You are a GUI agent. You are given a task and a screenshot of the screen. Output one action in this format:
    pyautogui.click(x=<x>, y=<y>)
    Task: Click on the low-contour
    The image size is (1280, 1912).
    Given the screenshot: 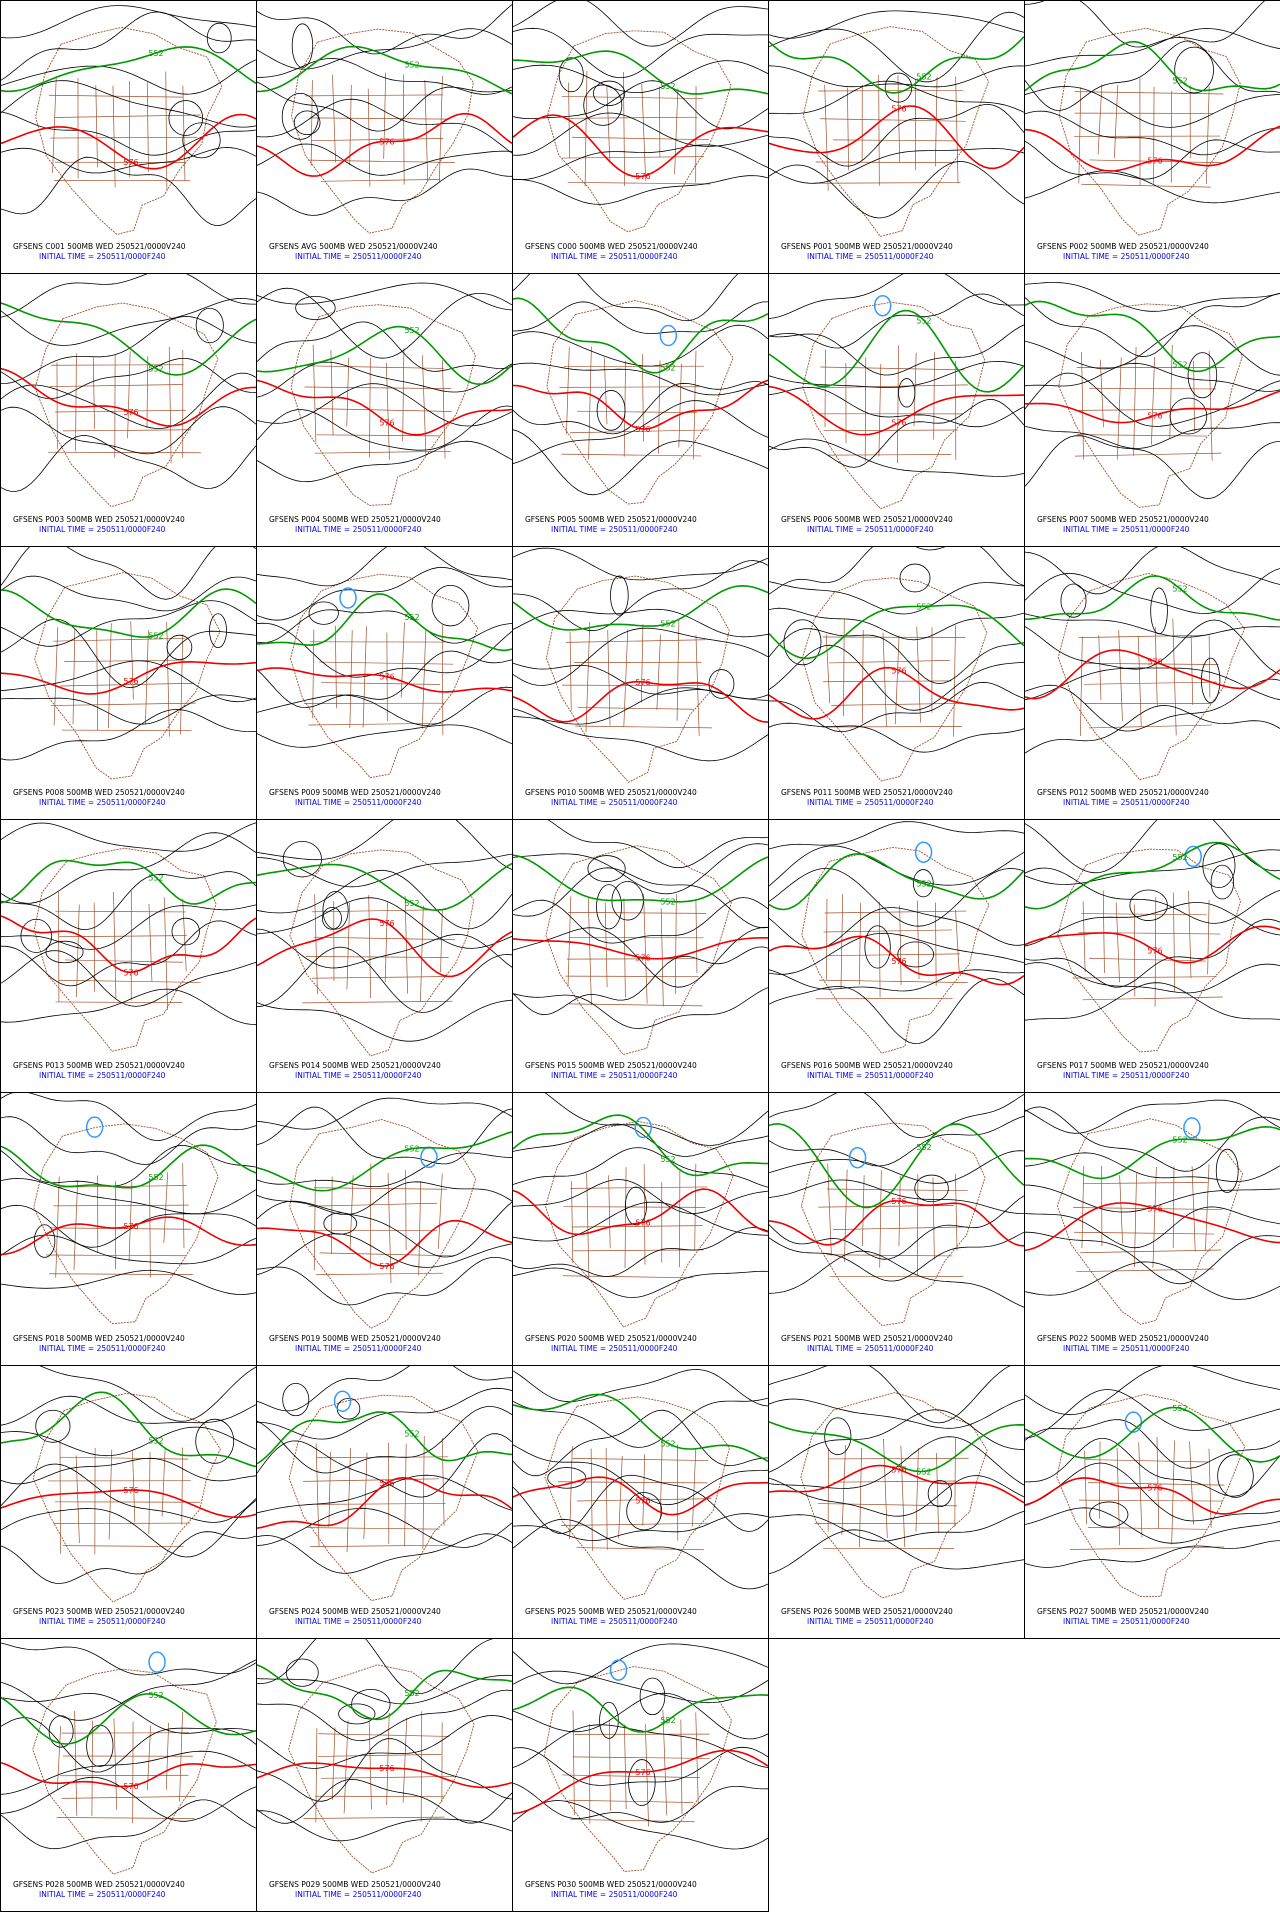 What is the action you would take?
    pyautogui.click(x=348, y=598)
    